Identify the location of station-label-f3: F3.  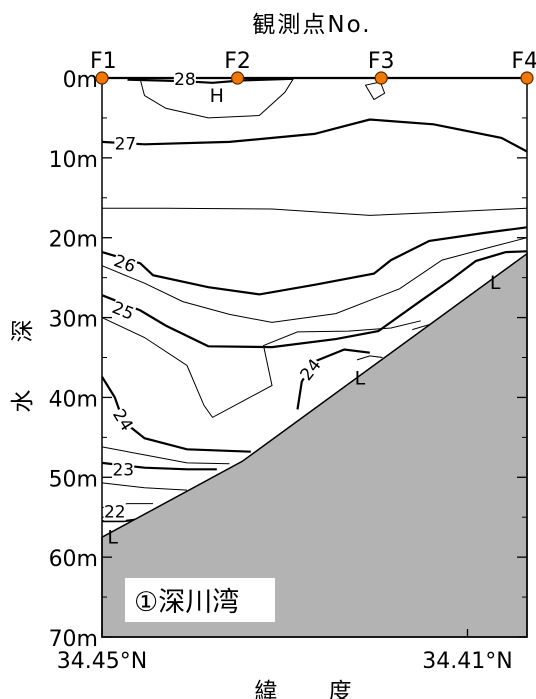
(381, 61).